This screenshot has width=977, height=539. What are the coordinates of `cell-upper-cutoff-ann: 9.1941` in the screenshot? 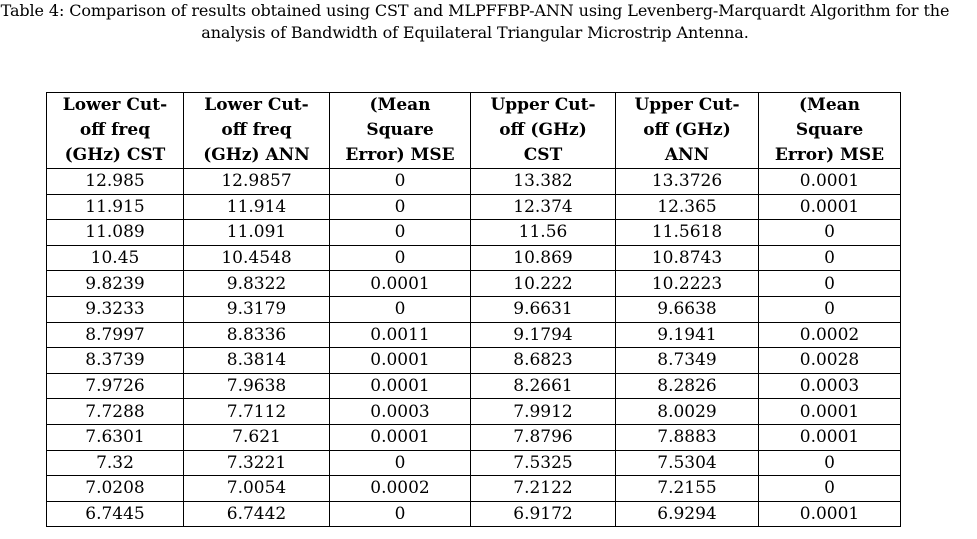 It's located at (687, 335).